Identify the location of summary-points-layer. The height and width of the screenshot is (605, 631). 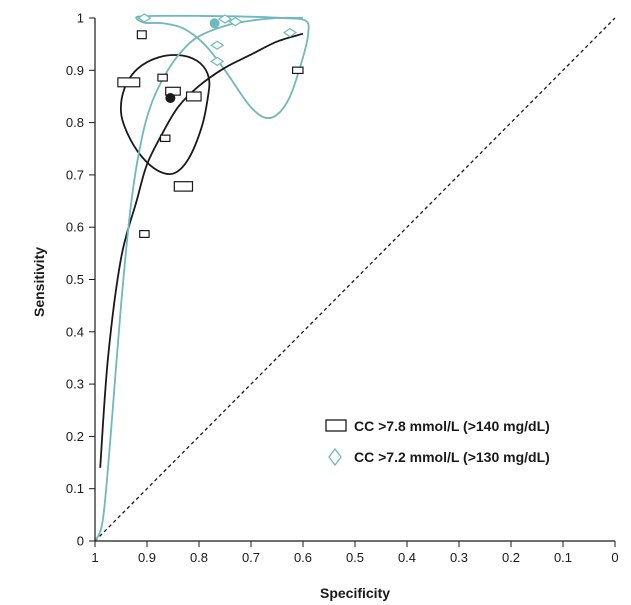
(192, 61).